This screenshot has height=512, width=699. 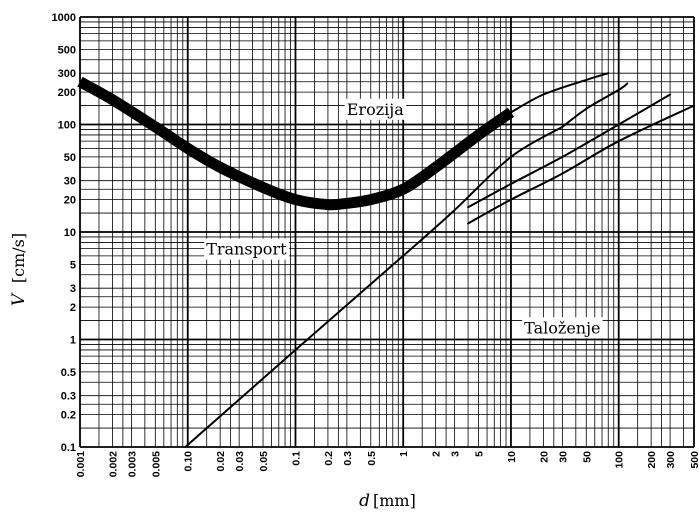 I want to click on x-axis-unit: [mm], so click(x=394, y=500).